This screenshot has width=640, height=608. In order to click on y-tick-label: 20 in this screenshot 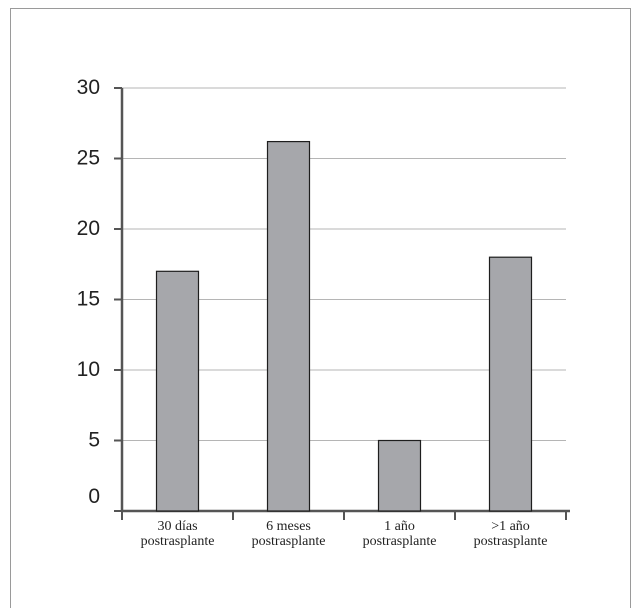, I will do `click(88, 228)`.